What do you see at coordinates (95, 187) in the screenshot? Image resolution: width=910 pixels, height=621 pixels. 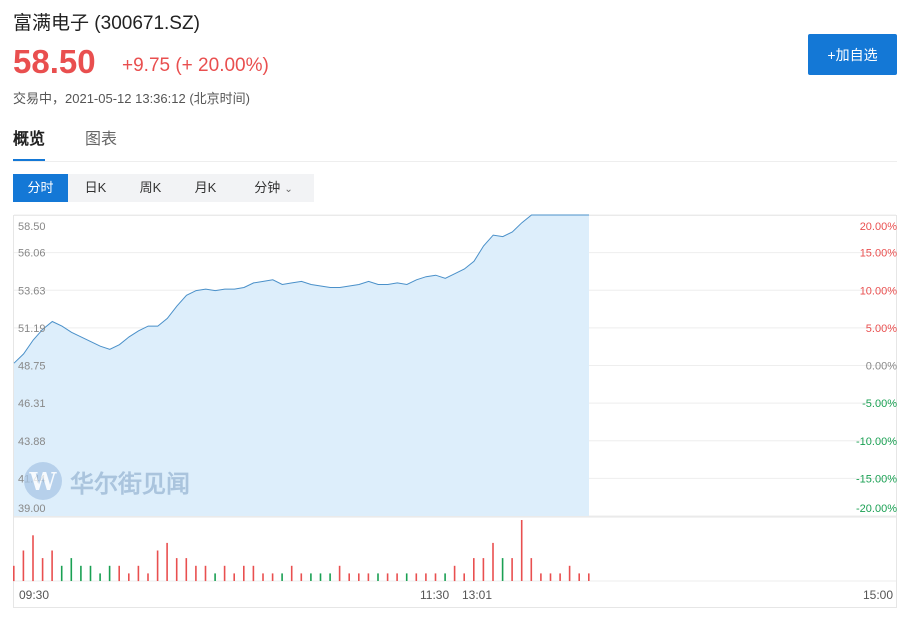 I see `period-daily: 日K` at bounding box center [95, 187].